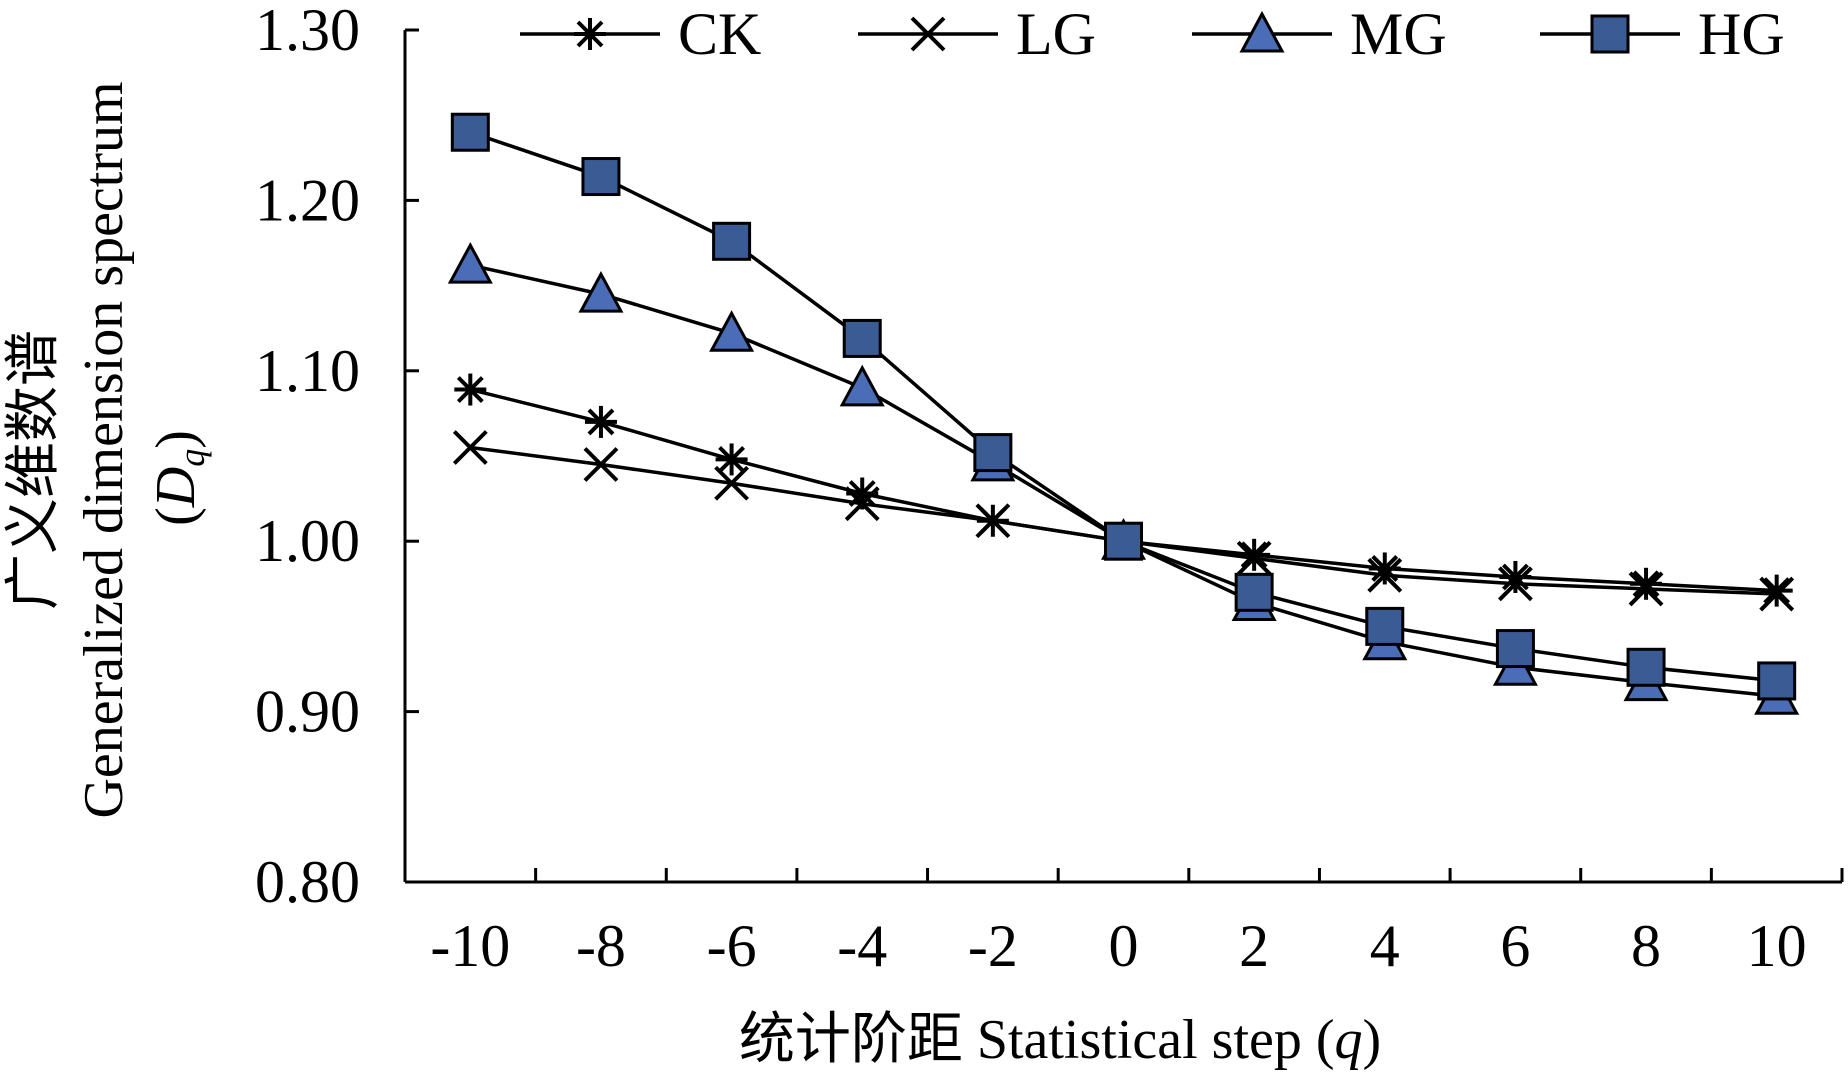 The image size is (1848, 1074). Describe the element at coordinates (1152, 34) in the screenshot. I see `legend: CK LG MG HG` at that location.